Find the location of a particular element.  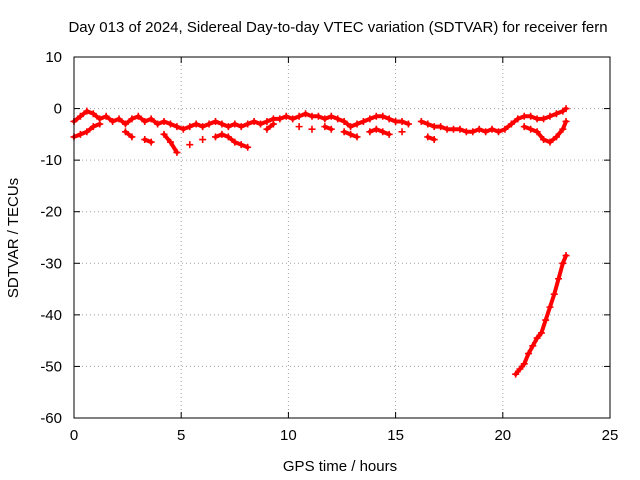

y-tick-label: 0 is located at coordinates (58, 109).